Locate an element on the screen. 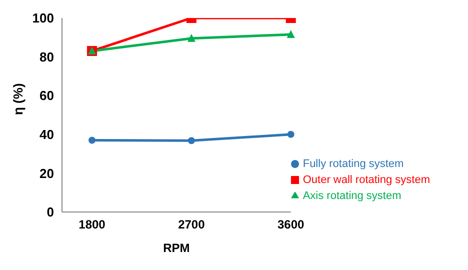 This screenshot has height=270, width=468. y-tick-label: 0 is located at coordinates (50, 212).